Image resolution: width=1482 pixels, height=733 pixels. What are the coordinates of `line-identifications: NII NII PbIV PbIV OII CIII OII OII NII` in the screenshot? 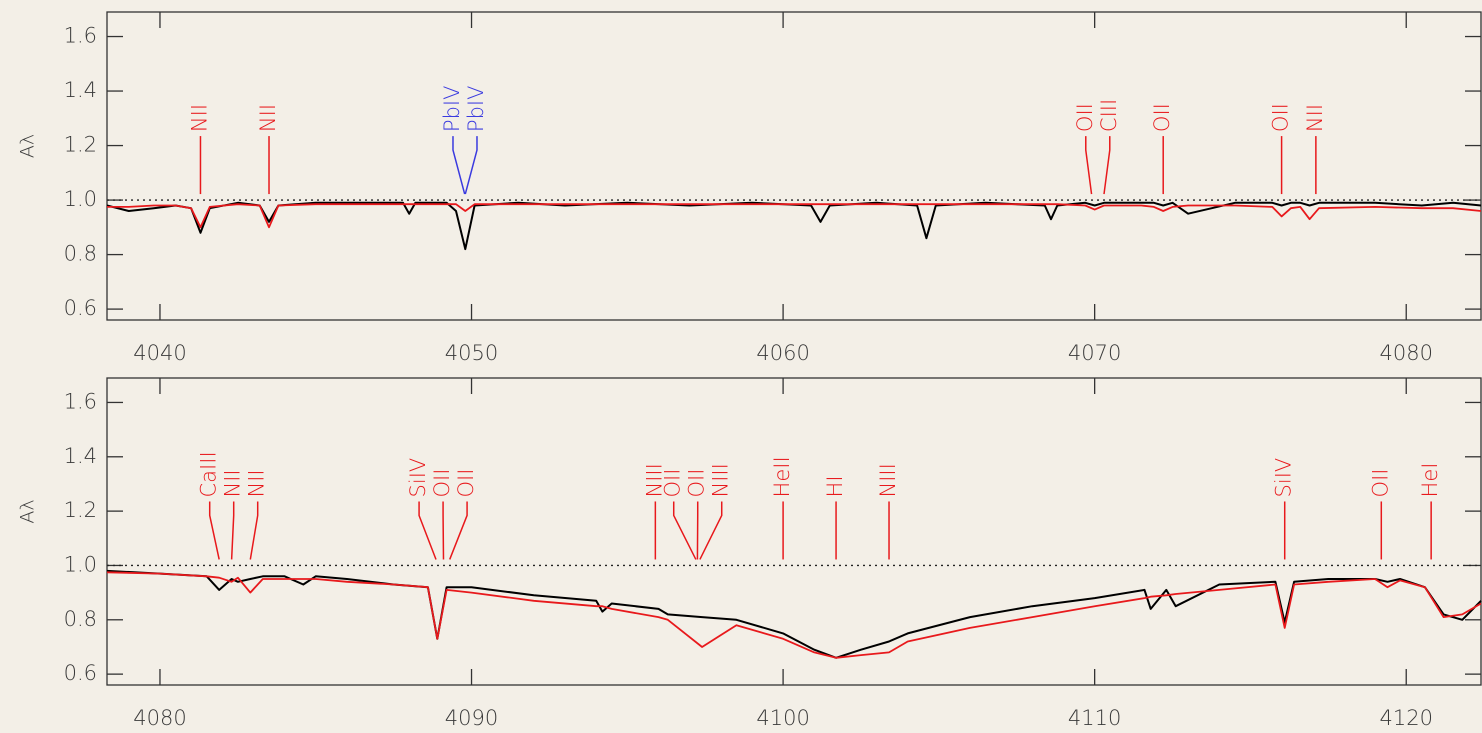 It's located at (757, 140).